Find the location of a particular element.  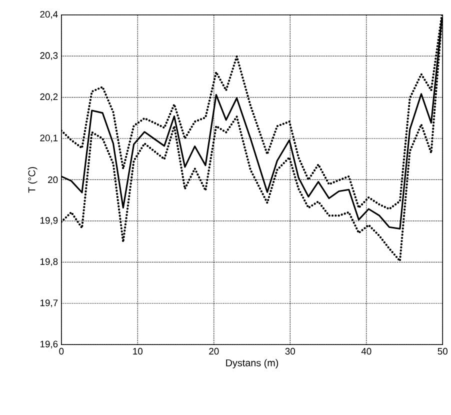

x-tick-label: 20 is located at coordinates (214, 351).